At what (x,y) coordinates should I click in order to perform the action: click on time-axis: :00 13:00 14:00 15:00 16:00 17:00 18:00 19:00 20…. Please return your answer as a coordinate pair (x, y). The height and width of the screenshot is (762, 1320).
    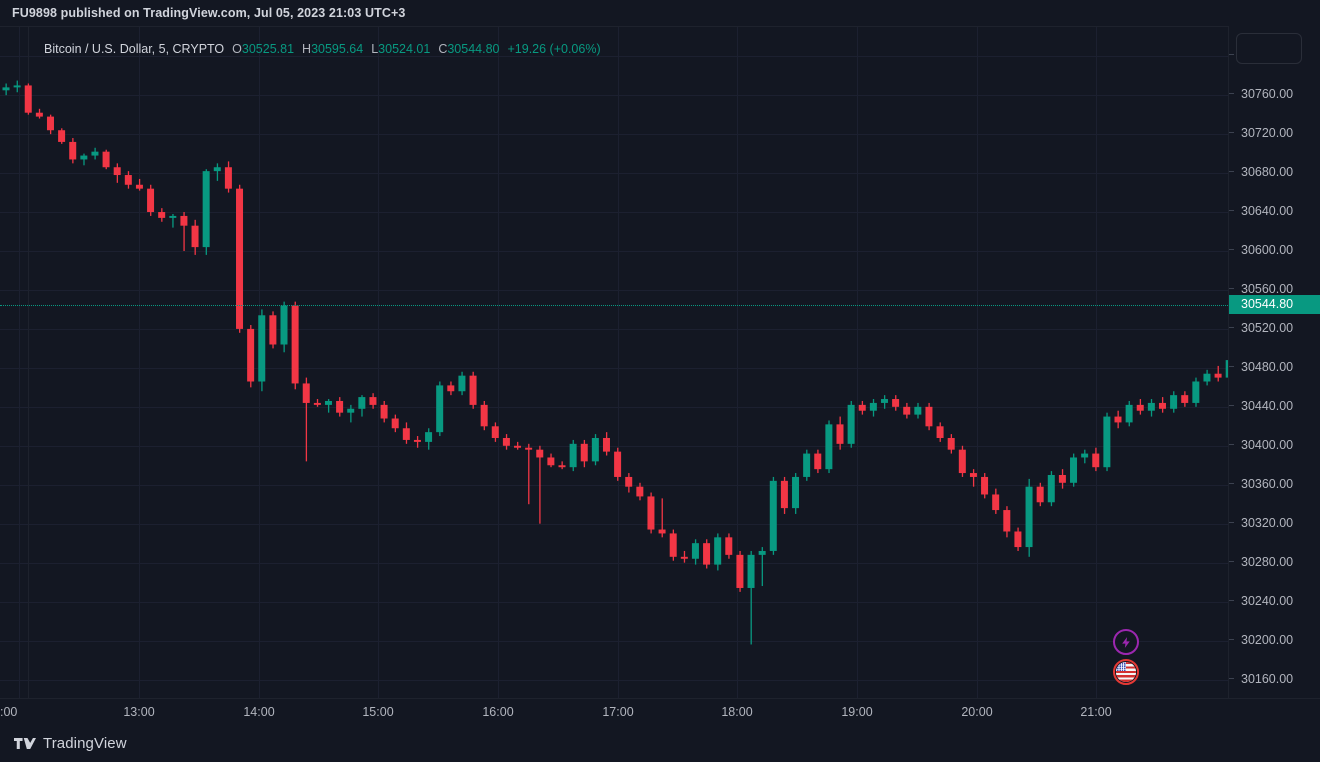
    Looking at the image, I should click on (660, 711).